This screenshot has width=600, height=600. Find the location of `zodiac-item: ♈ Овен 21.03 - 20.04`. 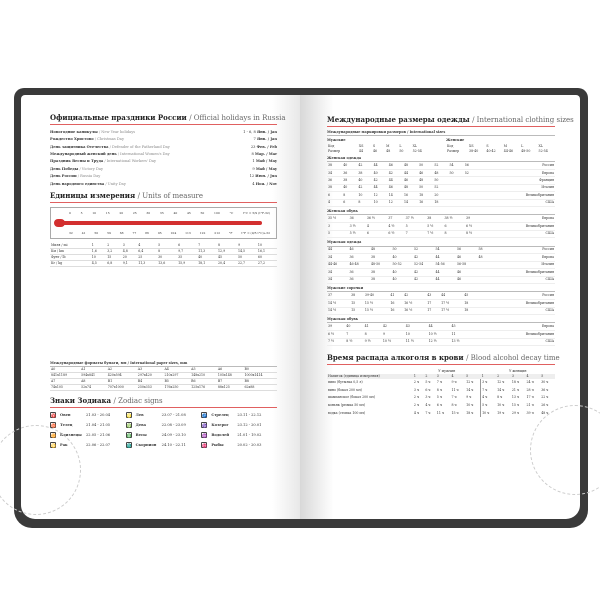

zodiac-item: ♈ Овен 21.03 - 20.04 is located at coordinates (88, 415).